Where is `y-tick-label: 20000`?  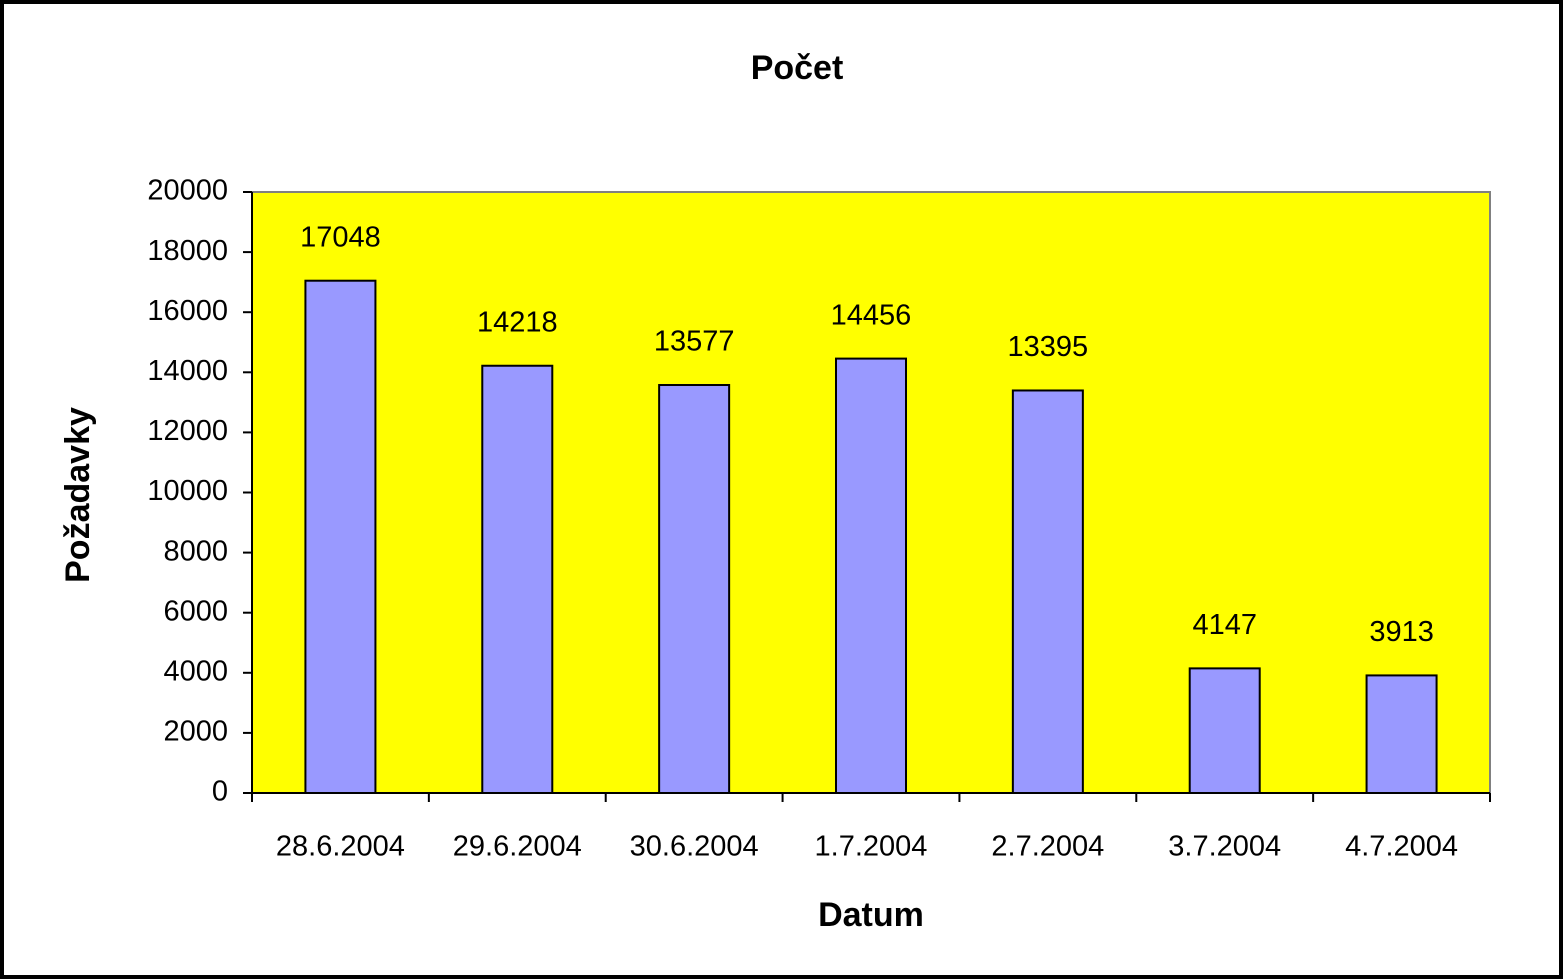 y-tick-label: 20000 is located at coordinates (187, 191).